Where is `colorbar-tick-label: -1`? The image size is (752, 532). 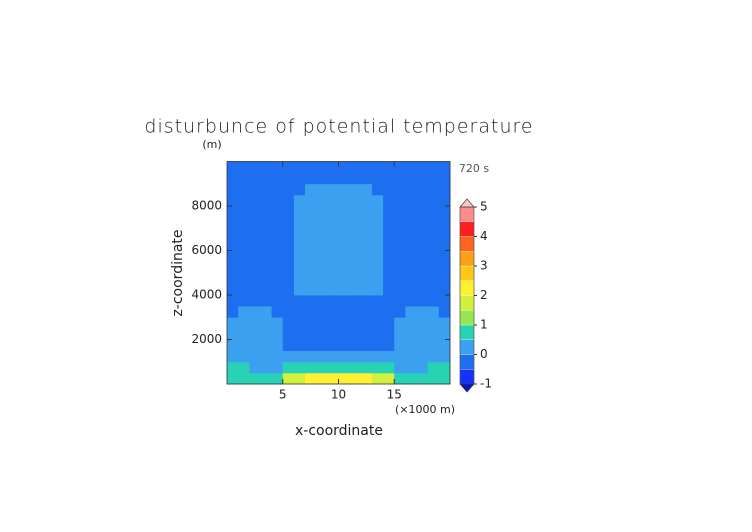 colorbar-tick-label: -1 is located at coordinates (486, 384).